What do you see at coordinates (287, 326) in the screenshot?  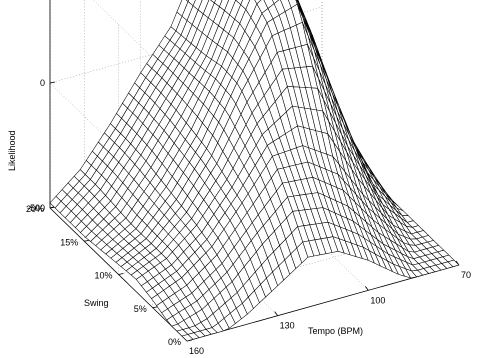 I see `x-tick-label: 130` at bounding box center [287, 326].